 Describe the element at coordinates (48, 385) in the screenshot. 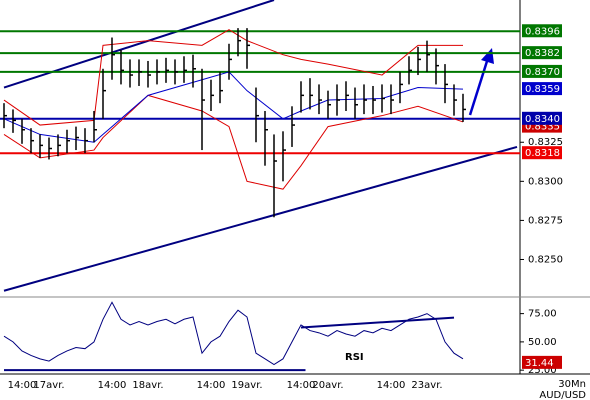

I see `x-tick-label: 17avr.` at that location.